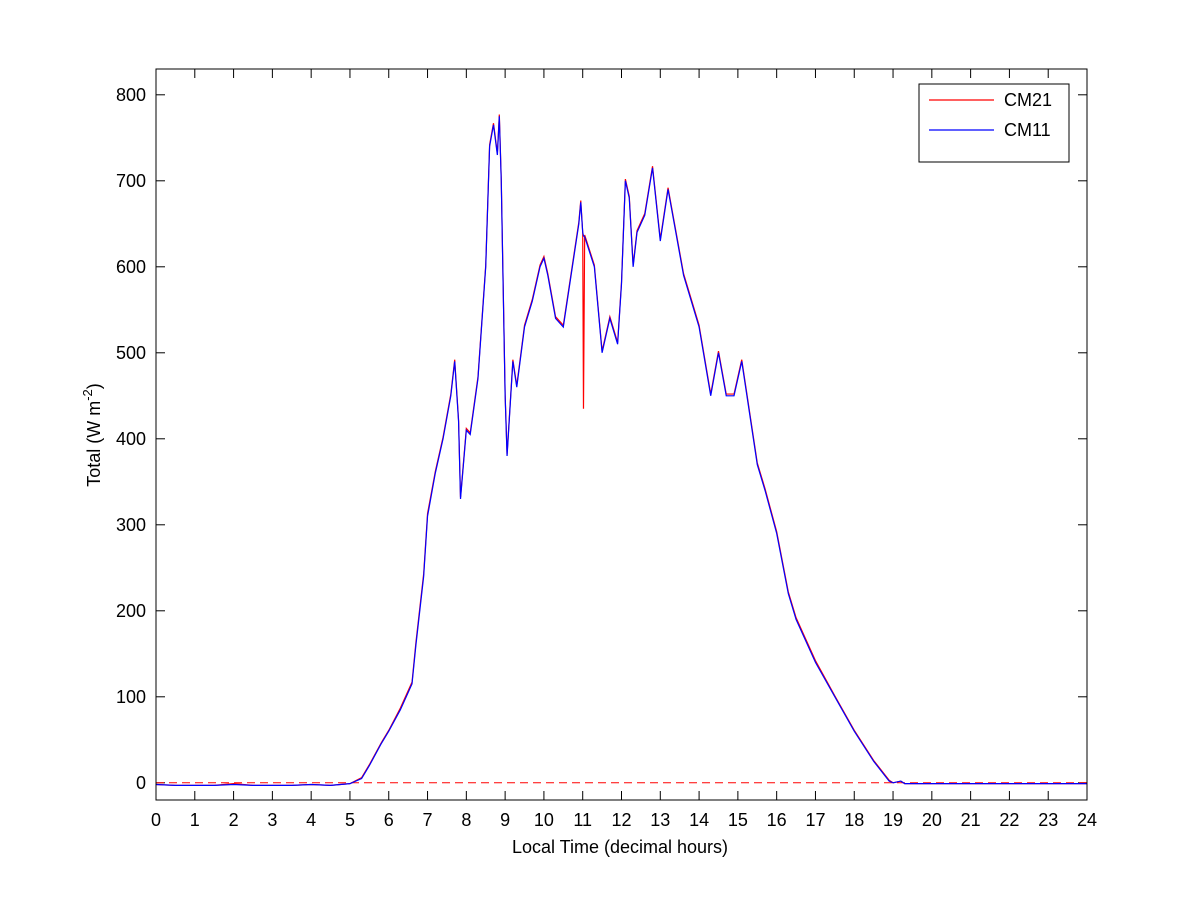  I want to click on legend-label: CM21, so click(1028, 100).